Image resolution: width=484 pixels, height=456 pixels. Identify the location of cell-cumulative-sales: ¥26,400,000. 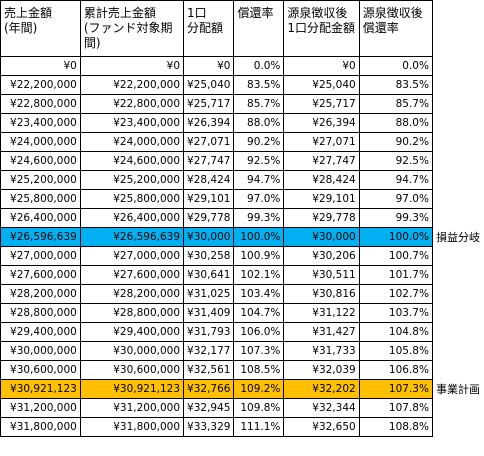
(132, 218).